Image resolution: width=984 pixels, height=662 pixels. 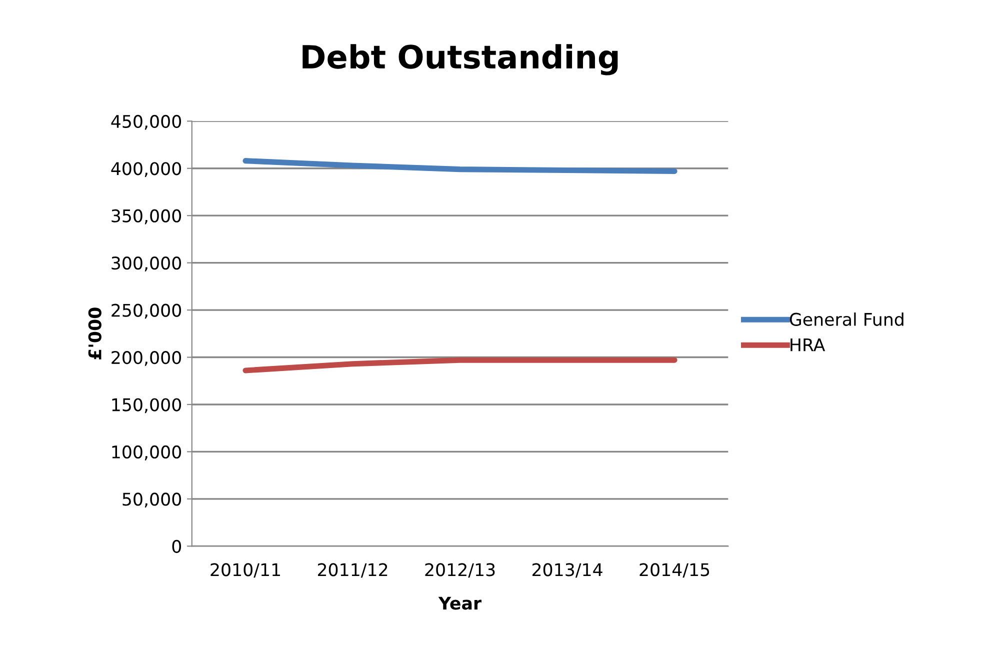 I want to click on chart-title: Debt Outstanding, so click(x=460, y=60).